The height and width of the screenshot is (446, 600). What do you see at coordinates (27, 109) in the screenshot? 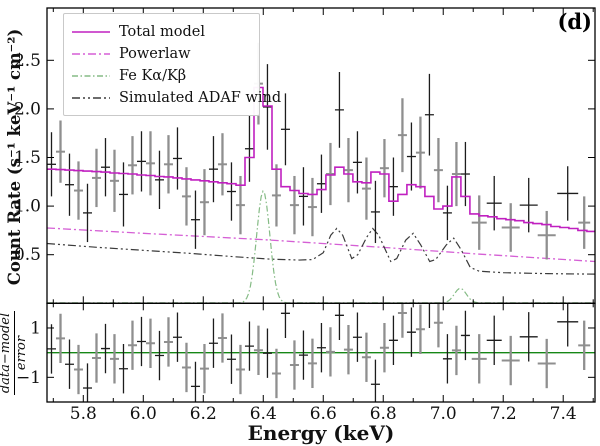
I see `y-tick-label: 2.0` at bounding box center [27, 109].